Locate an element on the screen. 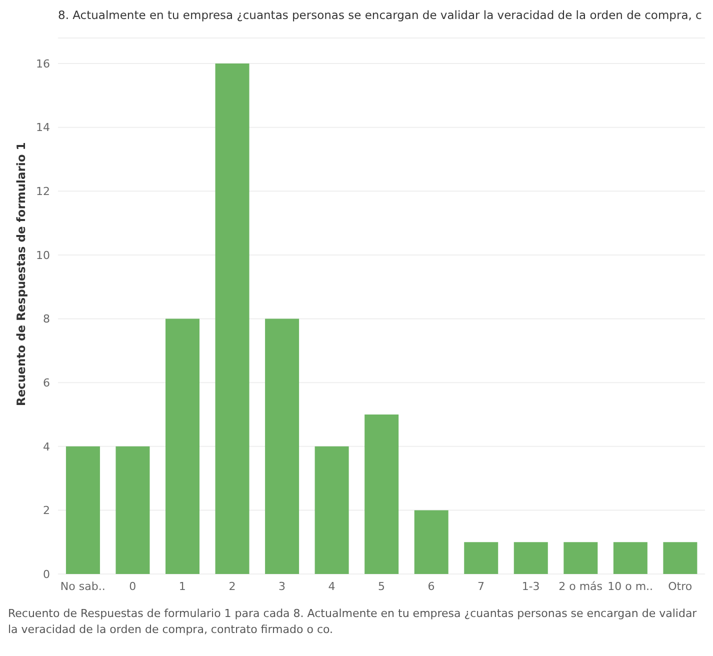  x-tick-label: No sab.. is located at coordinates (83, 586).